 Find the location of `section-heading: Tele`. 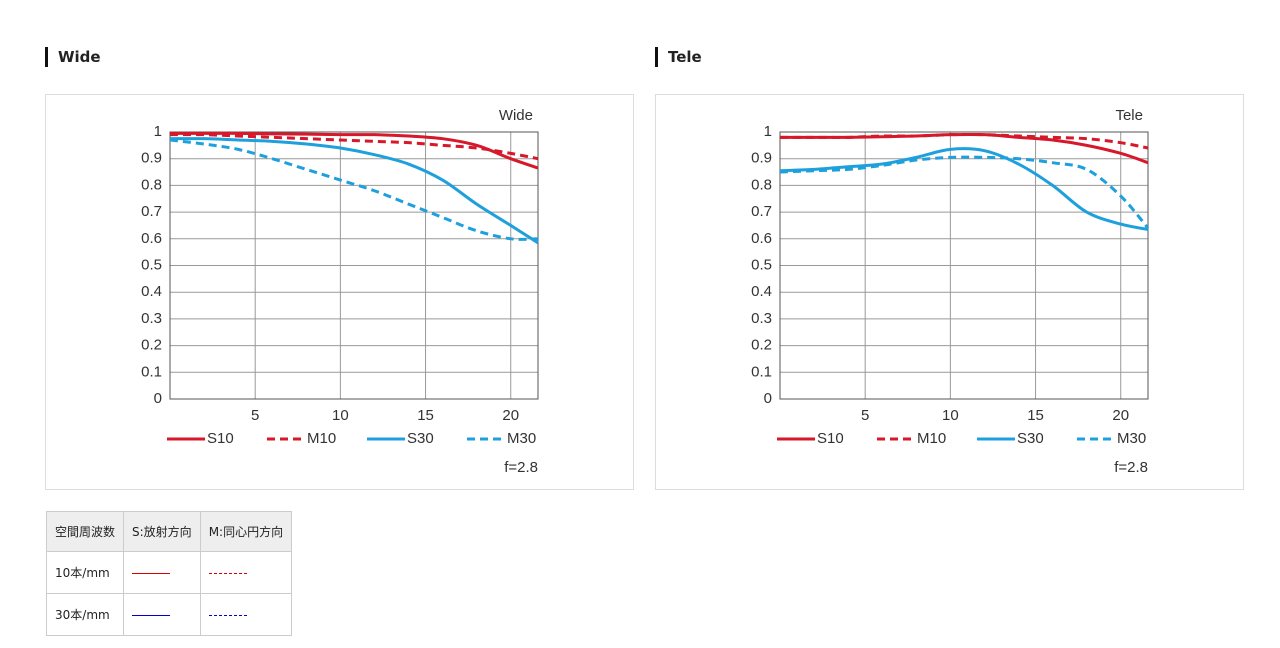

section-heading: Tele is located at coordinates (678, 57).